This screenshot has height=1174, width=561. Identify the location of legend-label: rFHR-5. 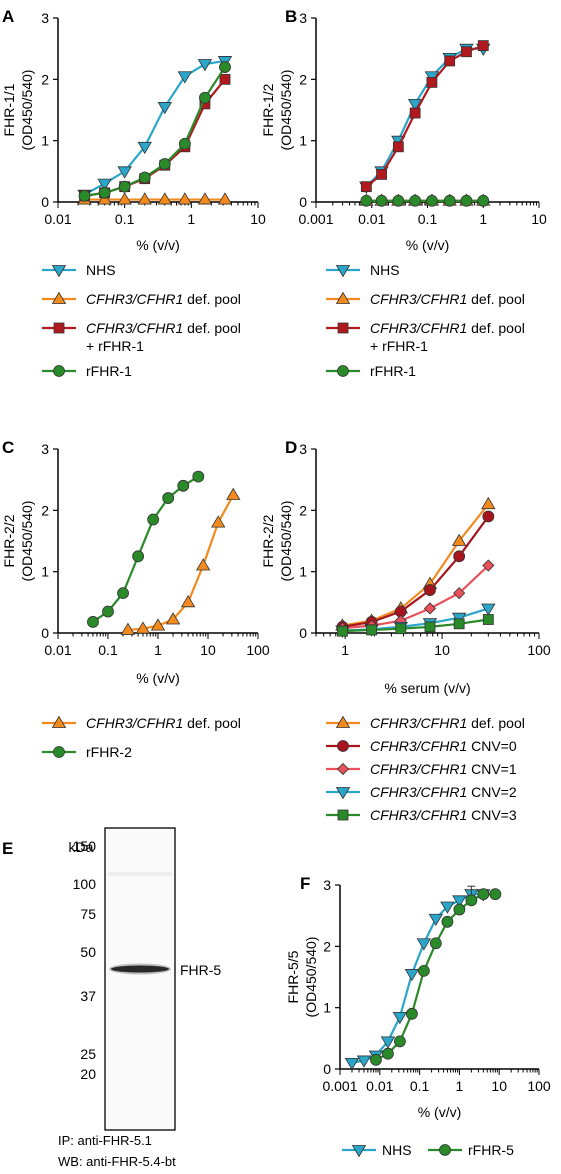
(491, 1150).